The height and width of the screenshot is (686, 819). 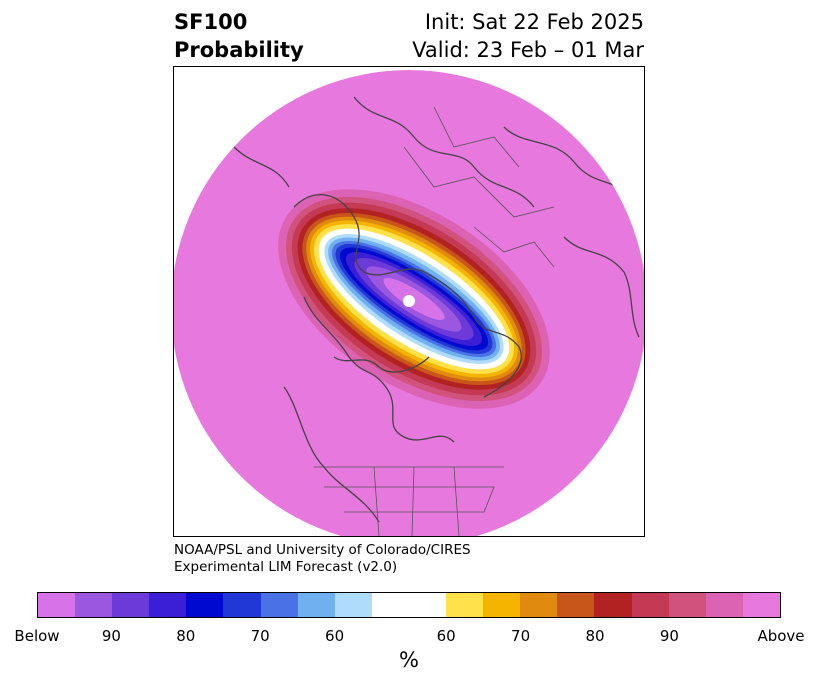 I want to click on colorbar, so click(x=409, y=605).